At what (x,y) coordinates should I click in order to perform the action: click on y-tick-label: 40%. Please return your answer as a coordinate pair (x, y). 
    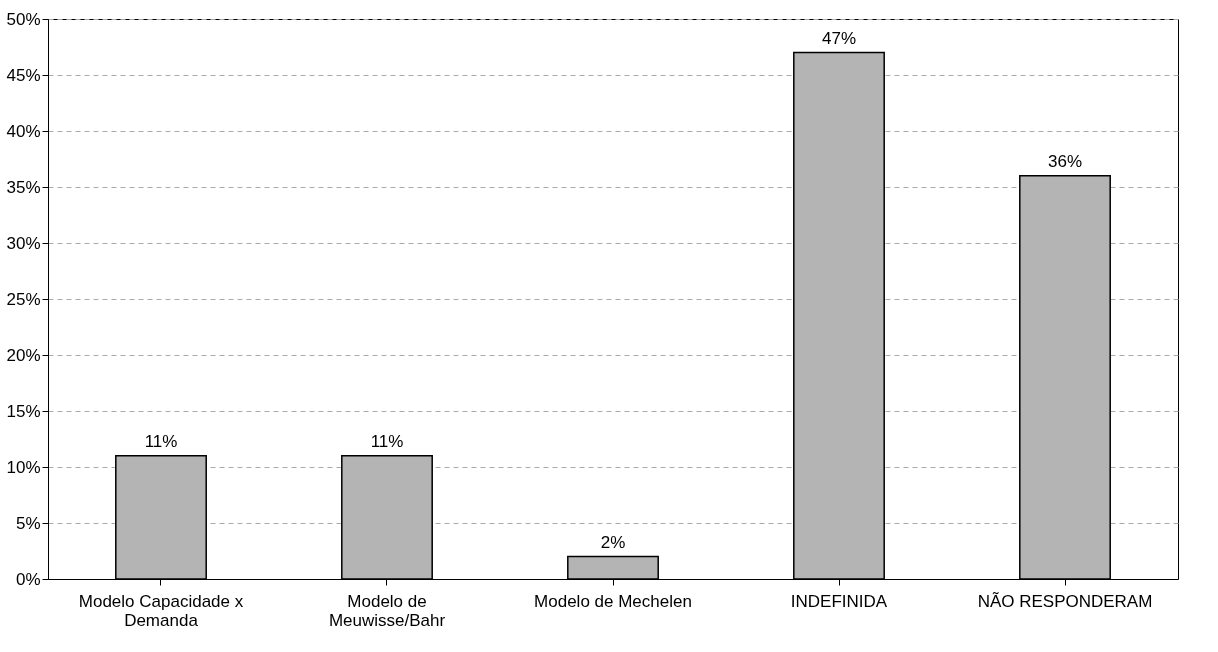
    Looking at the image, I should click on (23, 131).